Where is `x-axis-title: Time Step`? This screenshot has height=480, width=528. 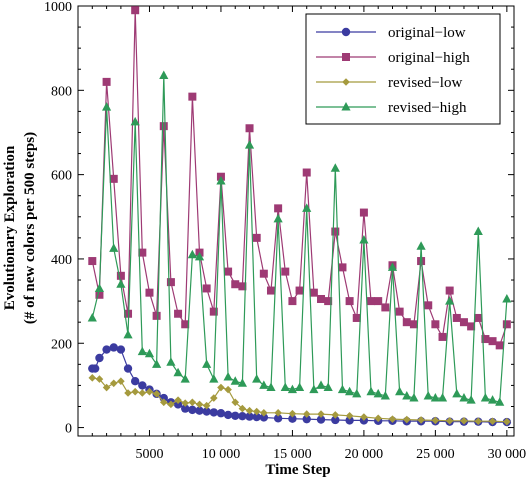
x-axis-title: Time Step is located at coordinates (297, 470).